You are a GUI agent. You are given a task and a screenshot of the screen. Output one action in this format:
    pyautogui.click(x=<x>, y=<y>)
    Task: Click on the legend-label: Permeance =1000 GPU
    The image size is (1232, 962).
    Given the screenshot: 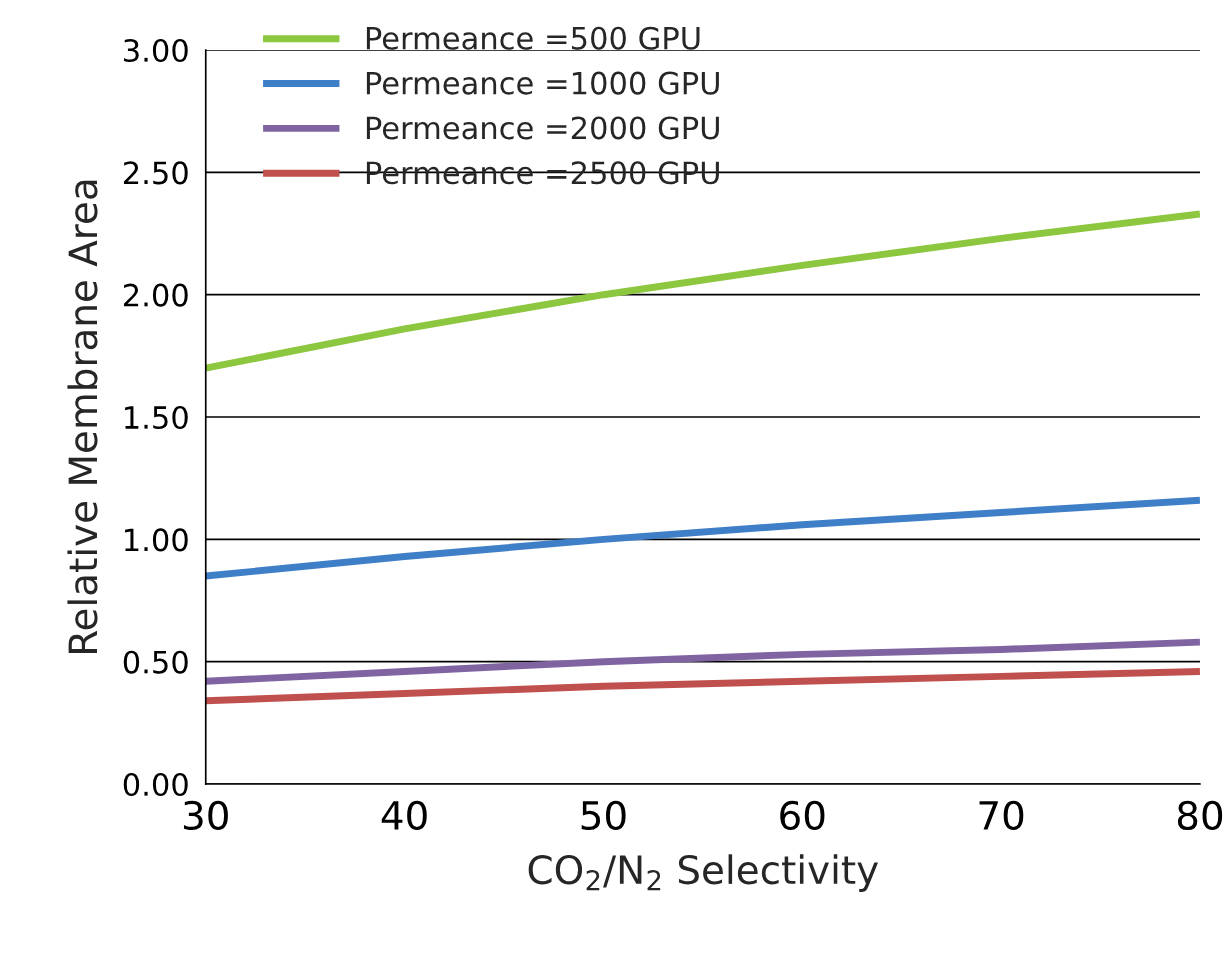 What is the action you would take?
    pyautogui.click(x=542, y=83)
    